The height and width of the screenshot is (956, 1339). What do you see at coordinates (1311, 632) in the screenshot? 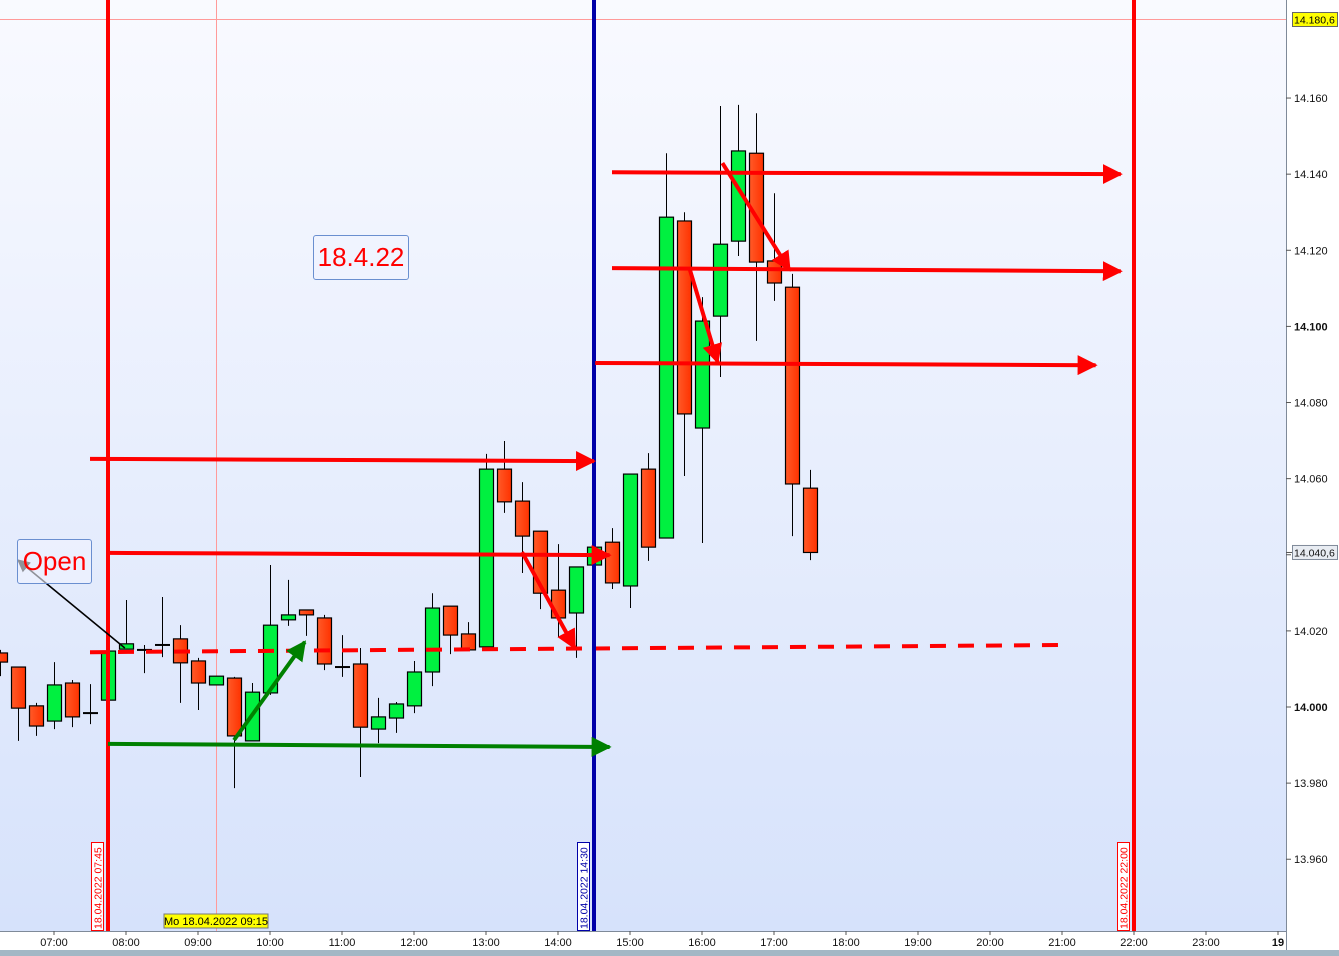
I see `y-tick-label: 14.020` at bounding box center [1311, 632].